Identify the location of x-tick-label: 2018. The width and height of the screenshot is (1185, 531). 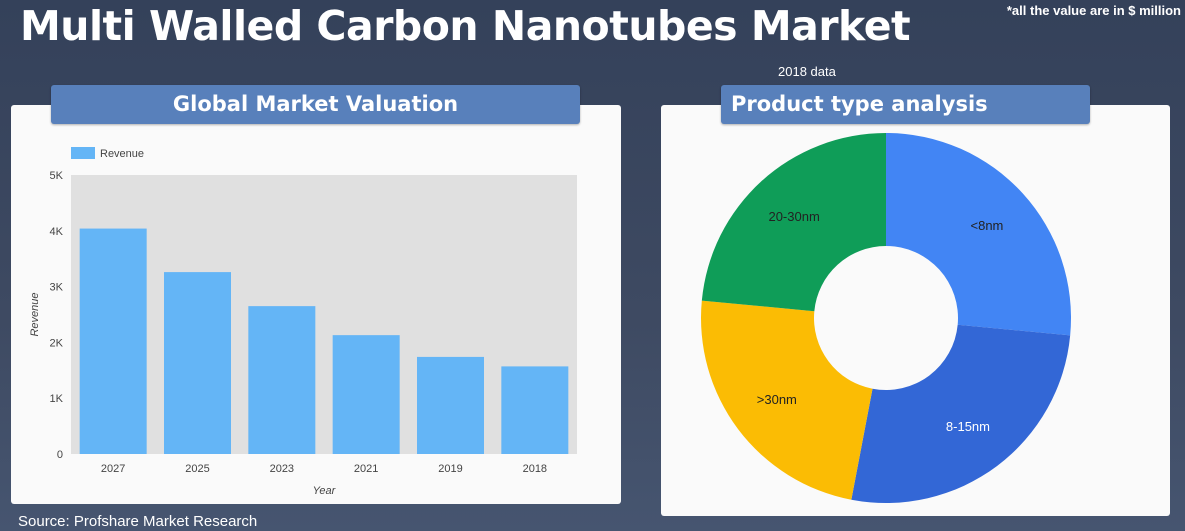
(535, 469).